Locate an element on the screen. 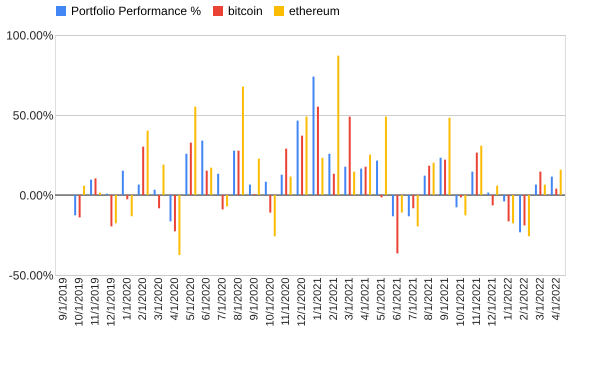 This screenshot has height=371, width=600. x-tick-label: 12/1/2021 is located at coordinates (492, 302).